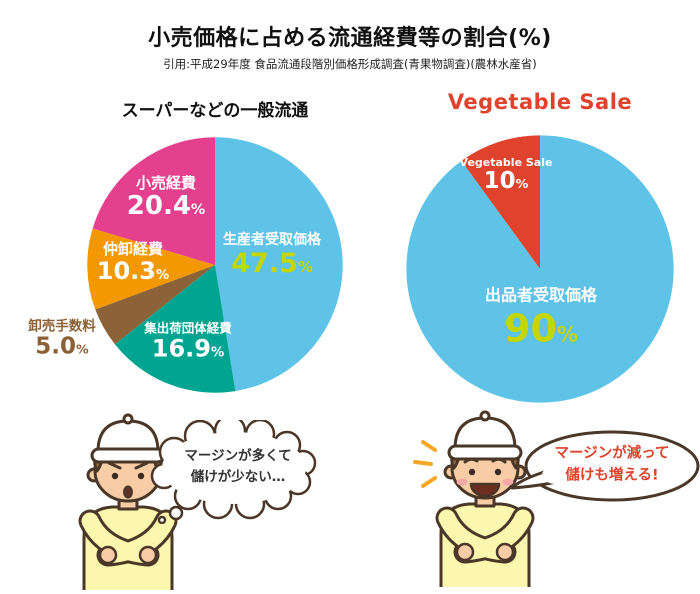 The height and width of the screenshot is (594, 700). What do you see at coordinates (612, 476) in the screenshot?
I see `bubble-line: 儲けも増える!` at bounding box center [612, 476].